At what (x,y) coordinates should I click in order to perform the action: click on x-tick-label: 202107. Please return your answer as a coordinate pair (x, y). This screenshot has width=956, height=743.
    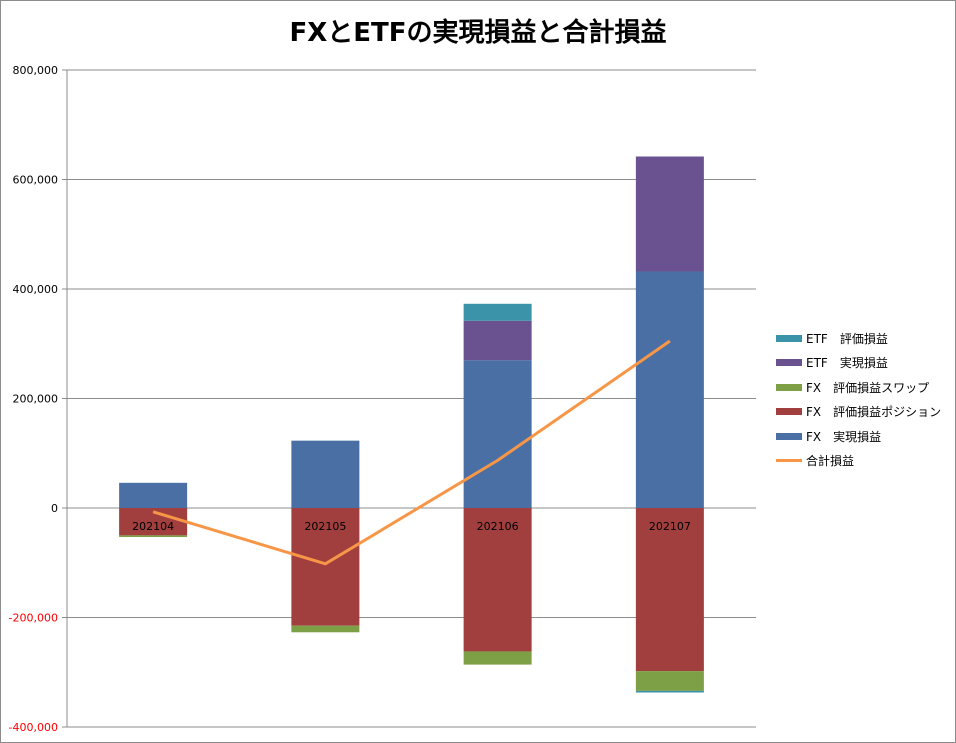
    Looking at the image, I should click on (670, 526).